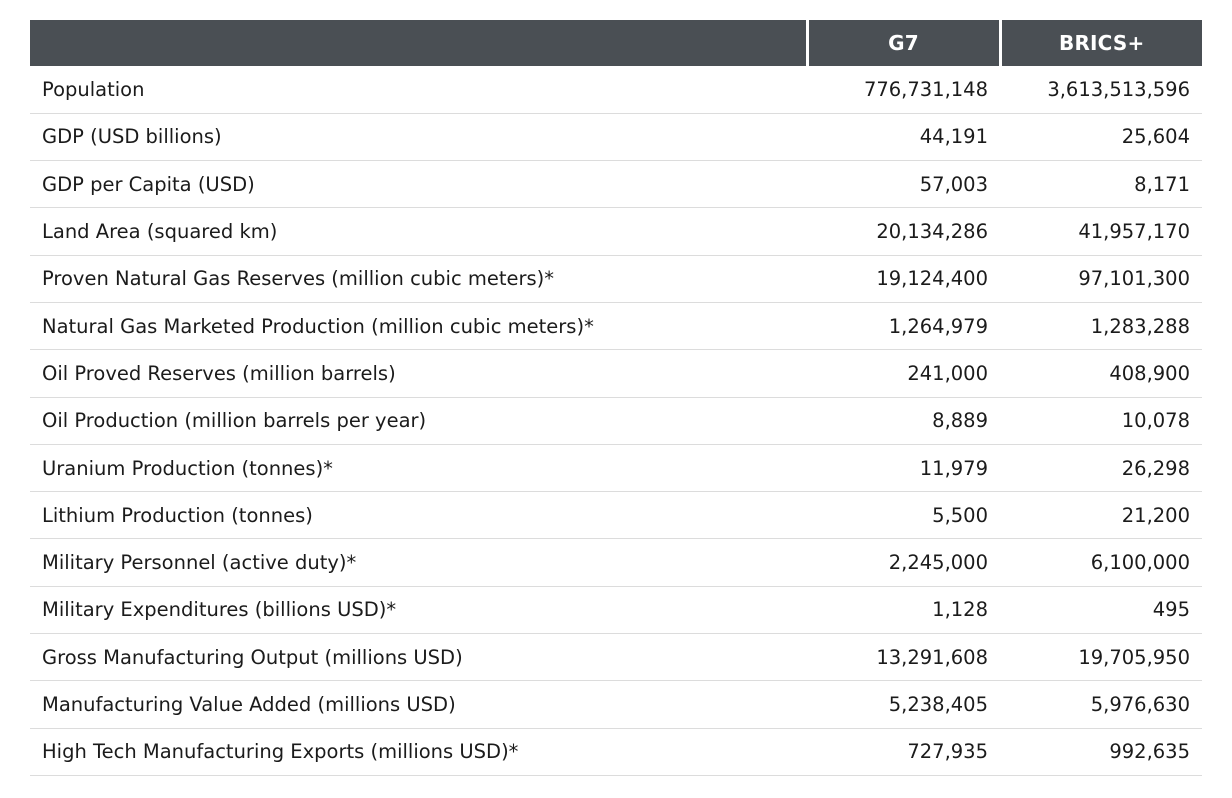  I want to click on row-value-brics: 25,604, so click(1101, 137).